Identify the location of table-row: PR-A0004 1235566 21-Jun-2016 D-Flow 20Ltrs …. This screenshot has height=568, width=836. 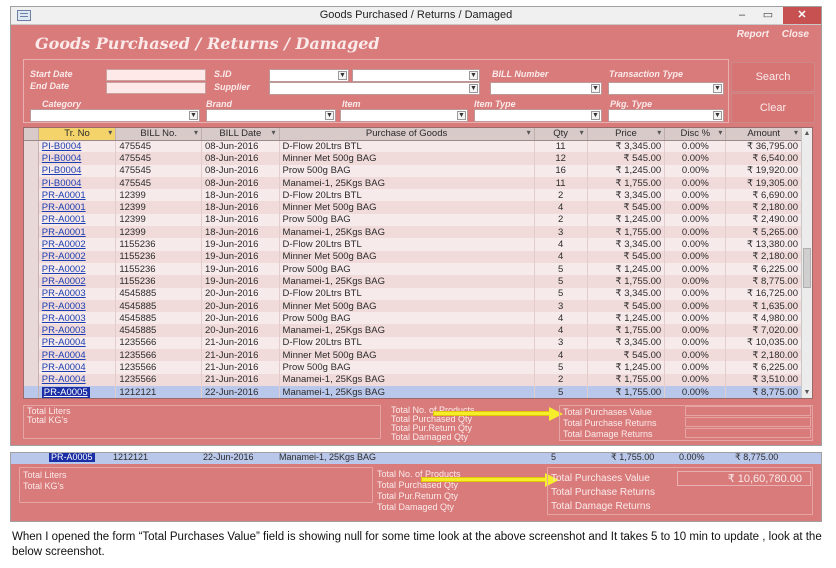
(413, 343).